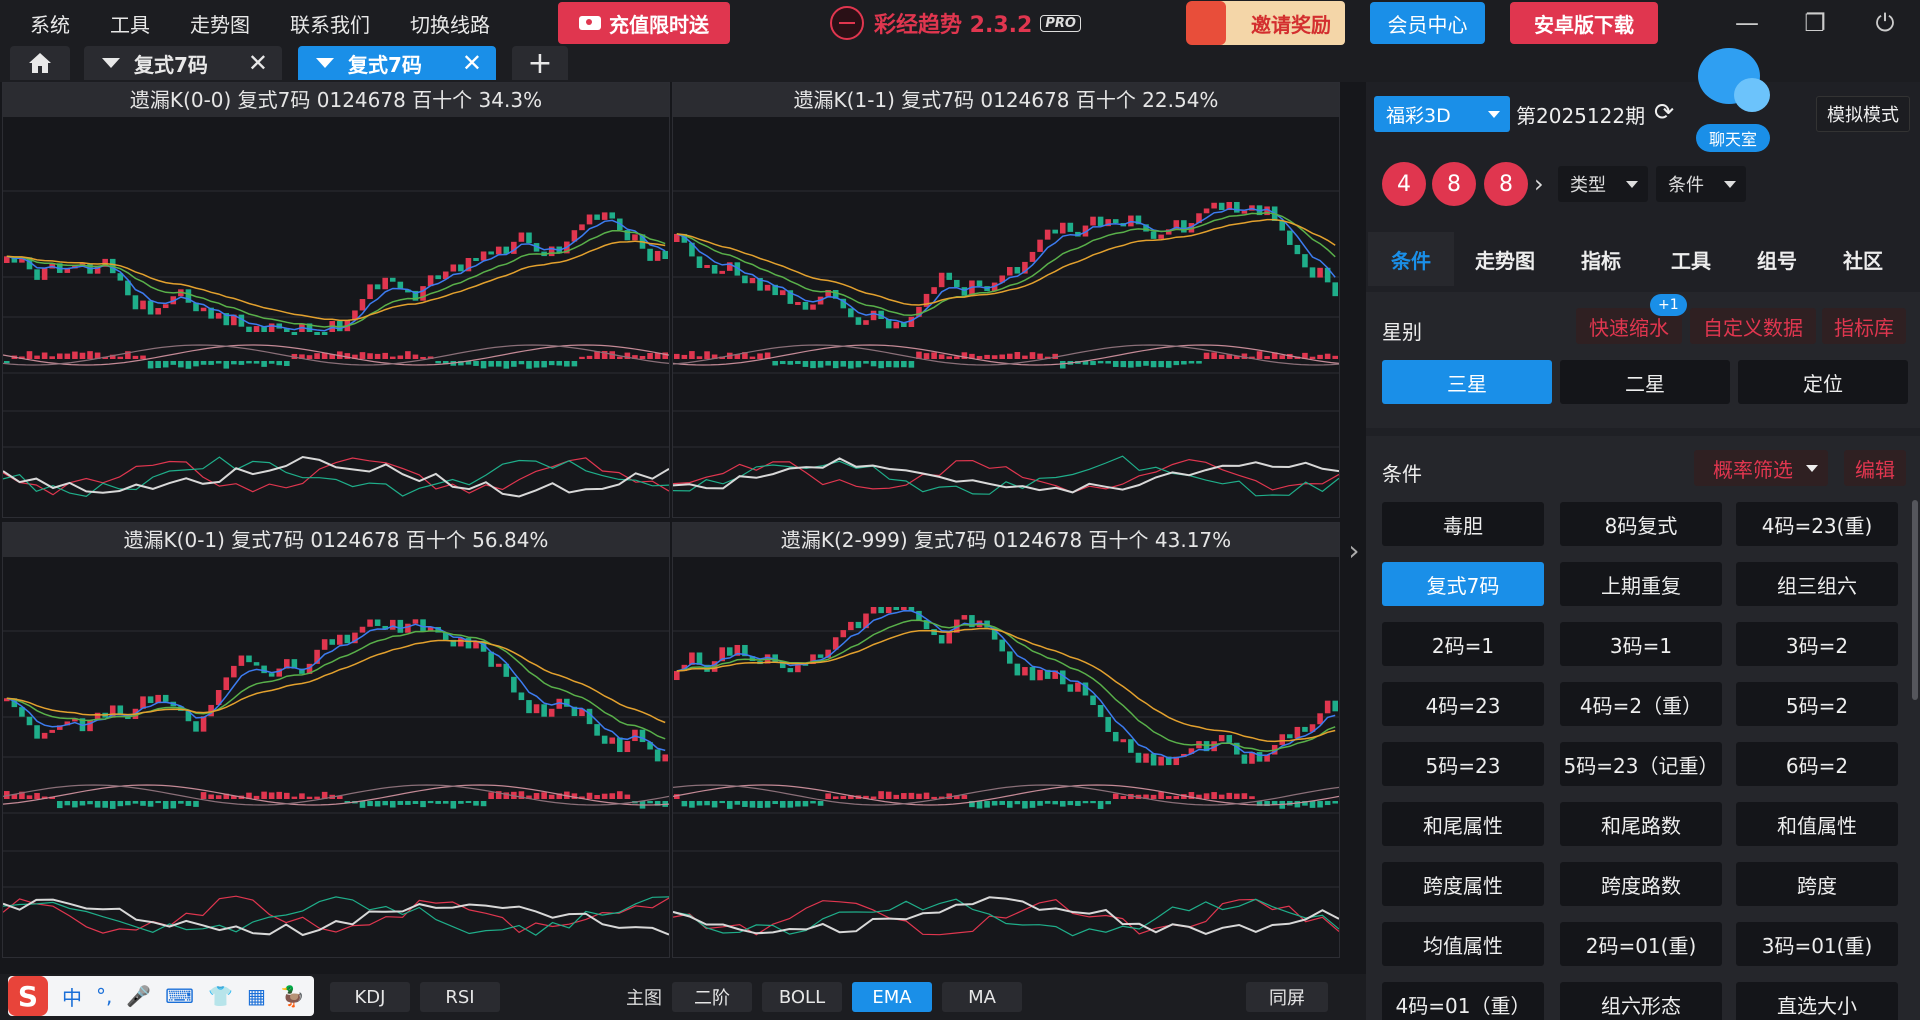 The height and width of the screenshot is (1020, 1920). Describe the element at coordinates (1463, 584) in the screenshot. I see `condition-button: 复式7码` at that location.